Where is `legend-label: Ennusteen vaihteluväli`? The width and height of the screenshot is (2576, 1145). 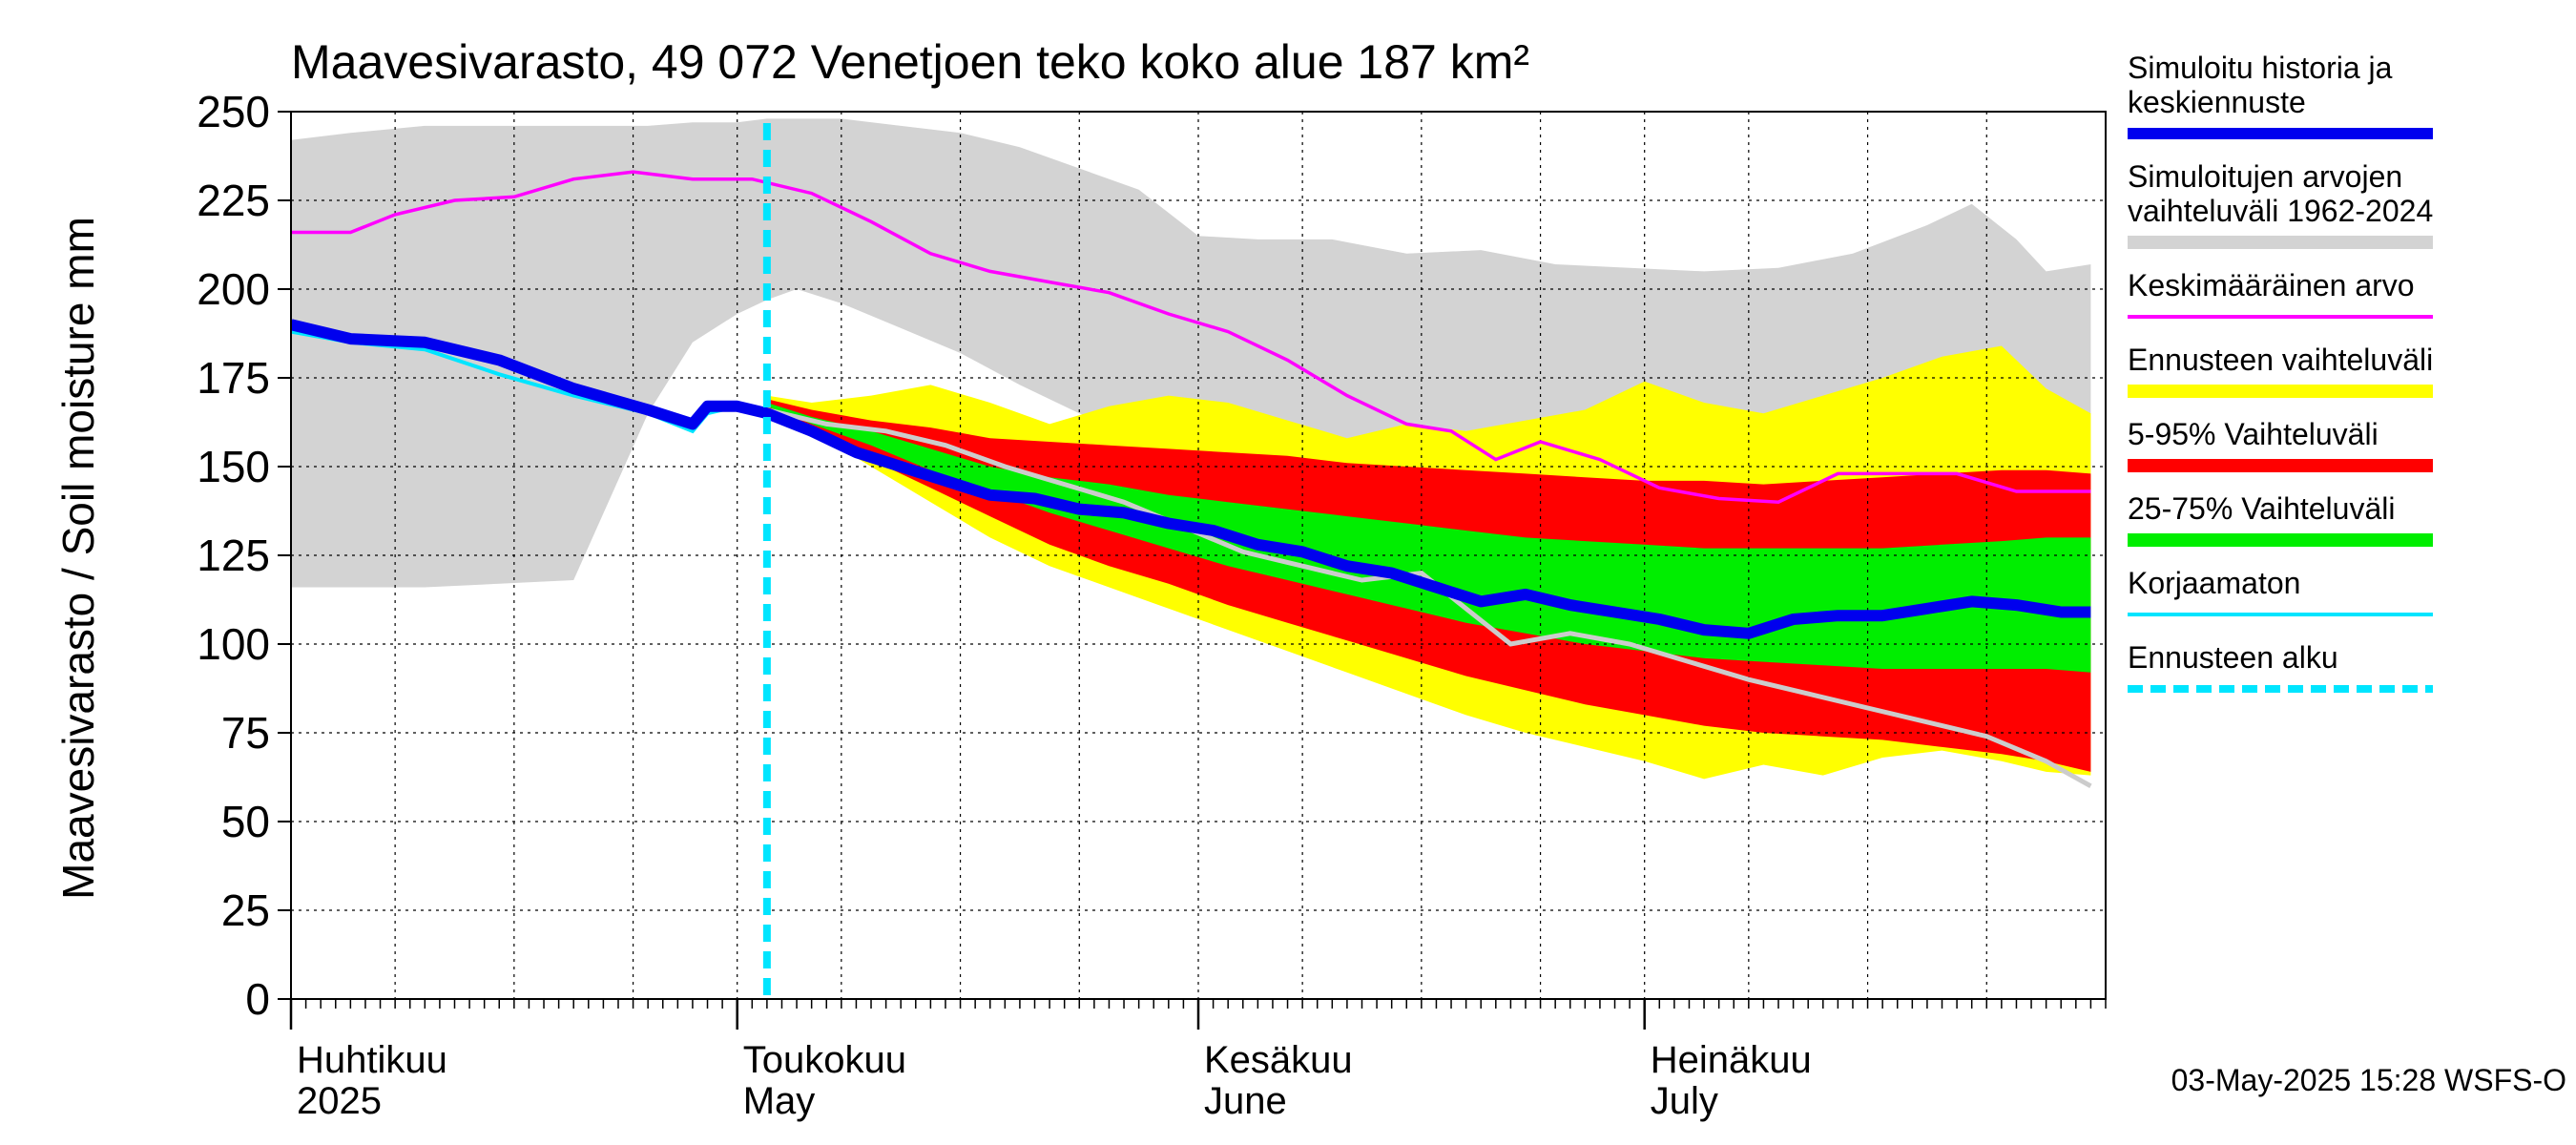 legend-label: Ennusteen vaihteluväli is located at coordinates (2280, 360).